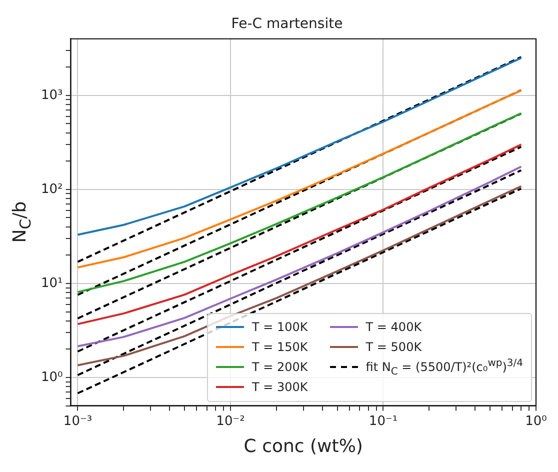 The image size is (558, 472). I want to click on chart-title: Fe-C martensite, so click(287, 24).